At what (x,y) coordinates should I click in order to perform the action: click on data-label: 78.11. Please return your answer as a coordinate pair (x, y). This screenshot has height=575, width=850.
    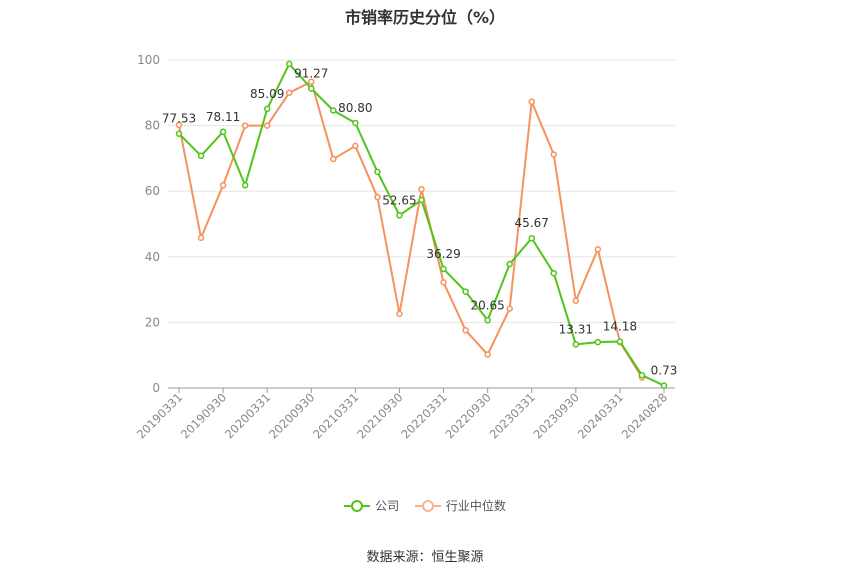
    Looking at the image, I should click on (223, 117).